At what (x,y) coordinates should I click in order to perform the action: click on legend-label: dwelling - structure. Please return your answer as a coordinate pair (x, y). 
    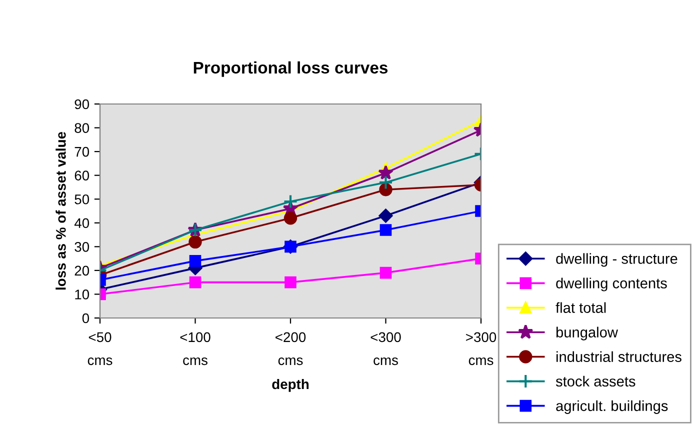
    Looking at the image, I should click on (617, 260).